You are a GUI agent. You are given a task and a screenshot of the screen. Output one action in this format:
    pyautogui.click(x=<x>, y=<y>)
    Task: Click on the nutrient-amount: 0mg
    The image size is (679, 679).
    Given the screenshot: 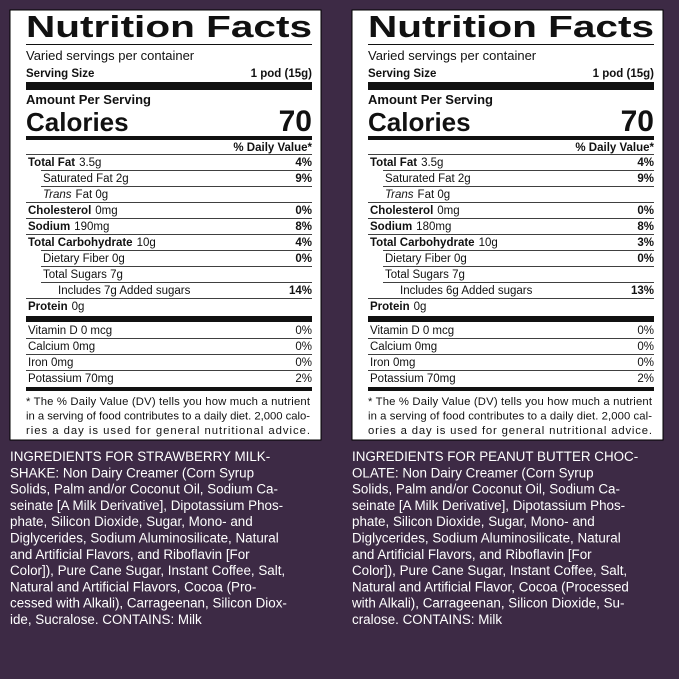 What is the action you would take?
    pyautogui.click(x=106, y=211)
    